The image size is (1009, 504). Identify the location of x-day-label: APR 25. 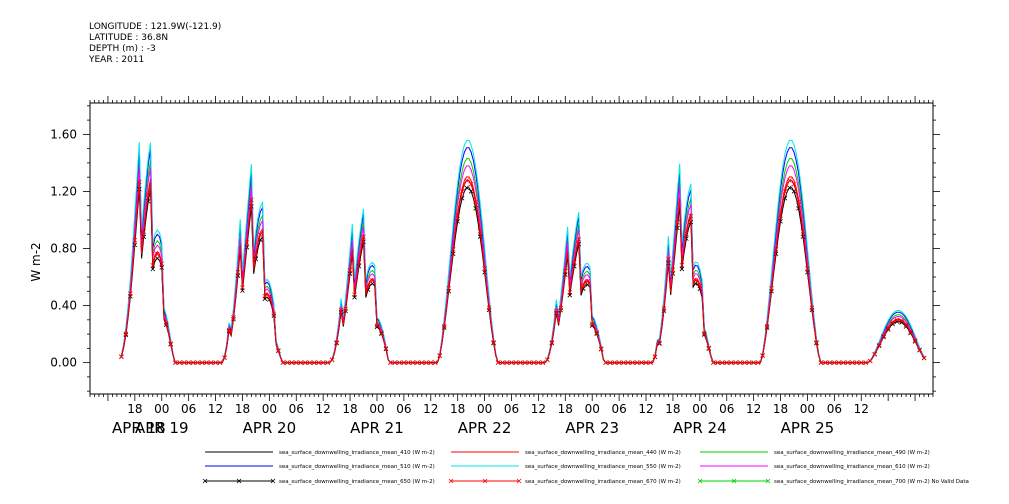
(808, 428).